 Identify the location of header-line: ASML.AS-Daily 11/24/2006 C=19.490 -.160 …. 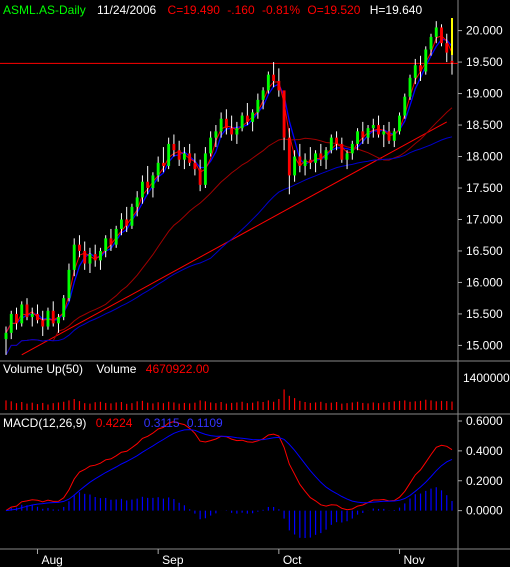
(212, 10).